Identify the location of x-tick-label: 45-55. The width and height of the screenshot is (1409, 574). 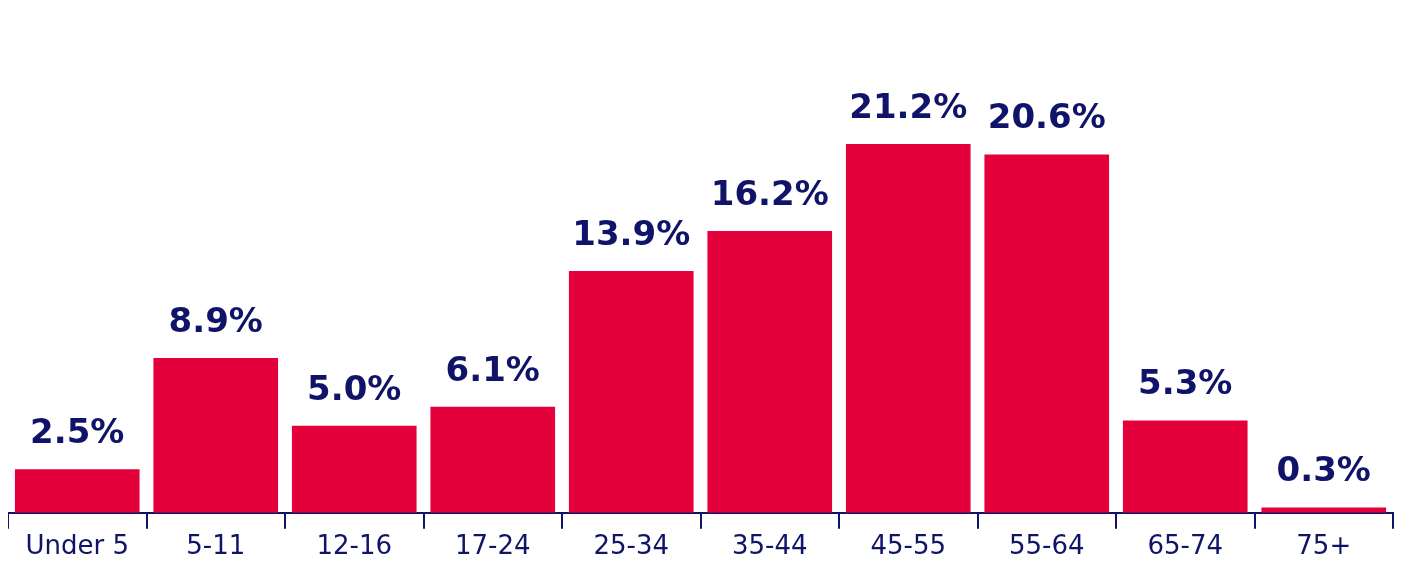
(908, 545).